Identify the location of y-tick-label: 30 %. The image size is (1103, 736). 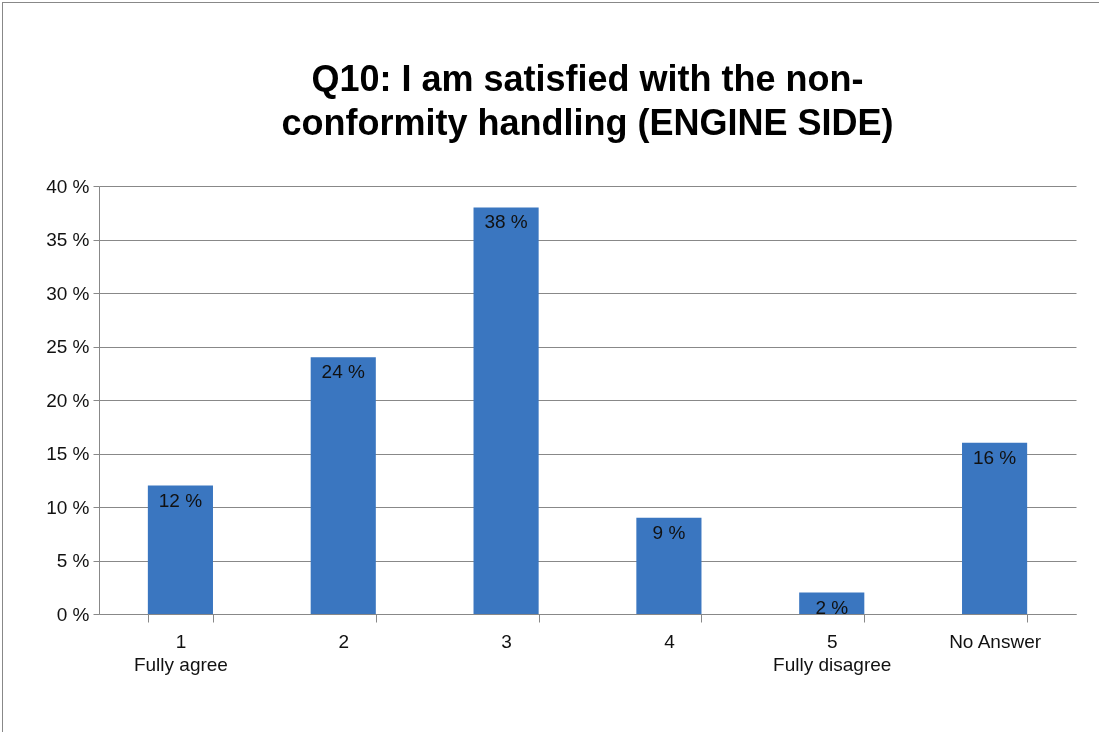
(68, 293).